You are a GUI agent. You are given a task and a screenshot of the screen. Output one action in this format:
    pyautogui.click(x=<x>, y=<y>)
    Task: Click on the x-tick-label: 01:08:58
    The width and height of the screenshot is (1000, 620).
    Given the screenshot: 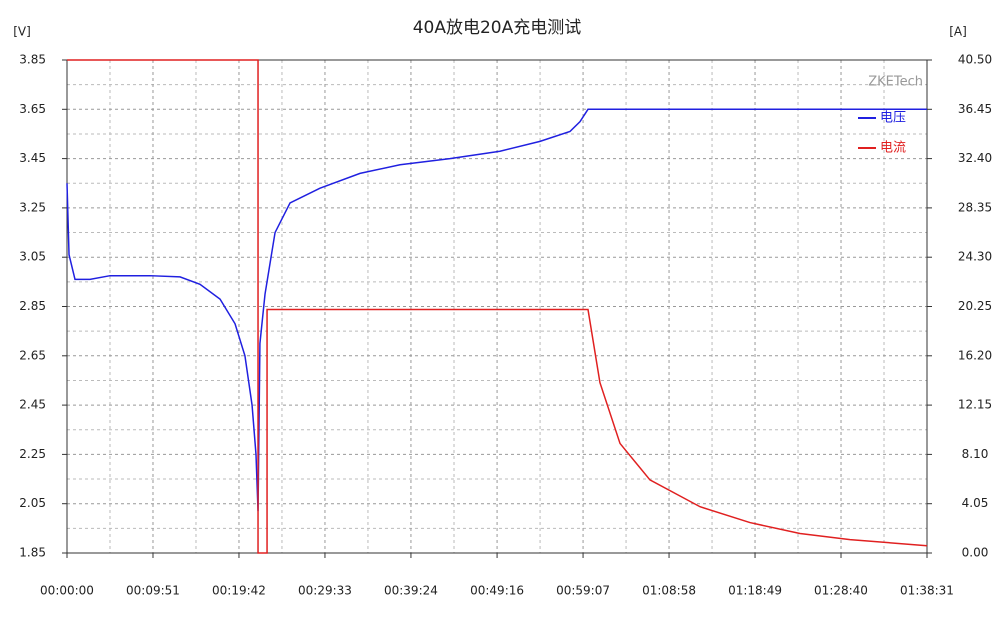 What is the action you would take?
    pyautogui.click(x=669, y=591)
    